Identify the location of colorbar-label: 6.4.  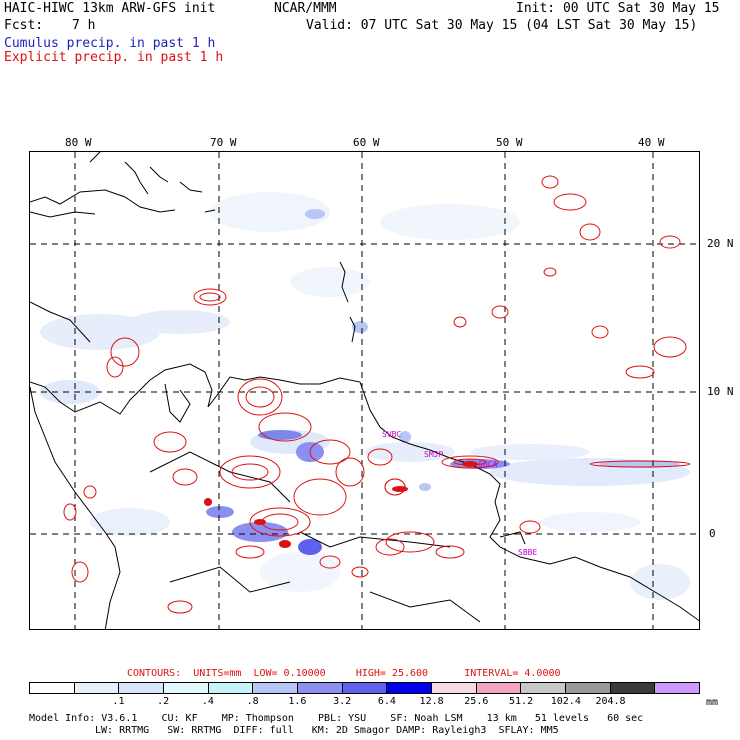
(386, 701).